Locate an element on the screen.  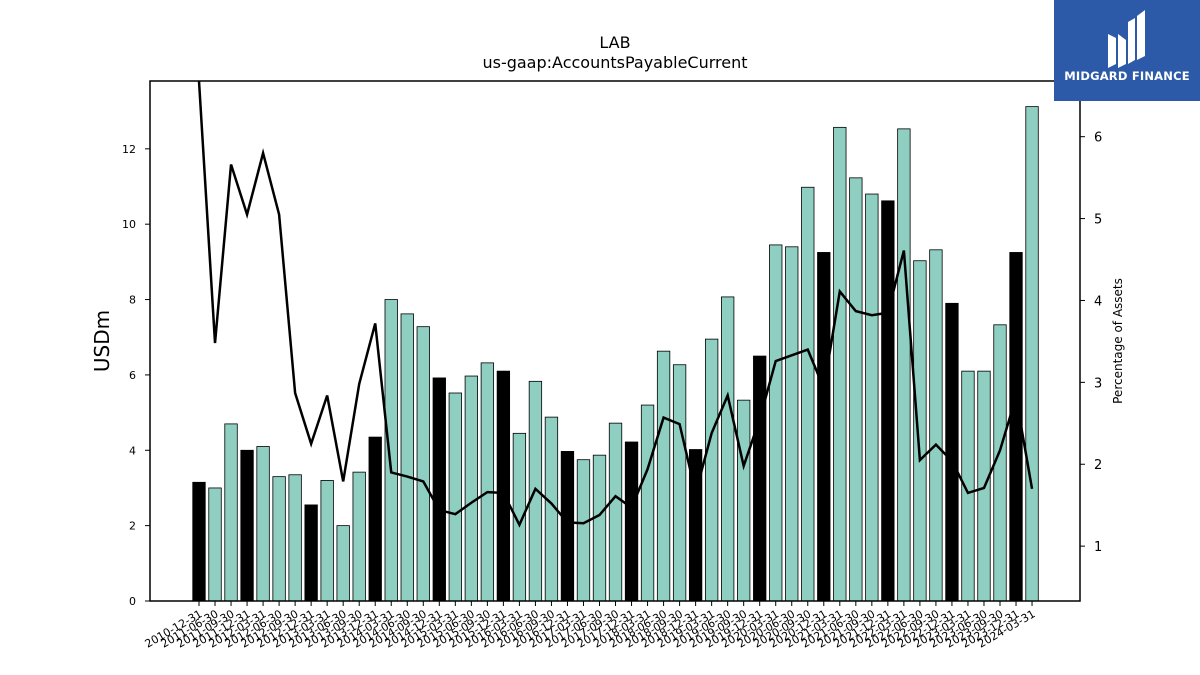
y2-tick-label: 6 is located at coordinates (1098, 138).